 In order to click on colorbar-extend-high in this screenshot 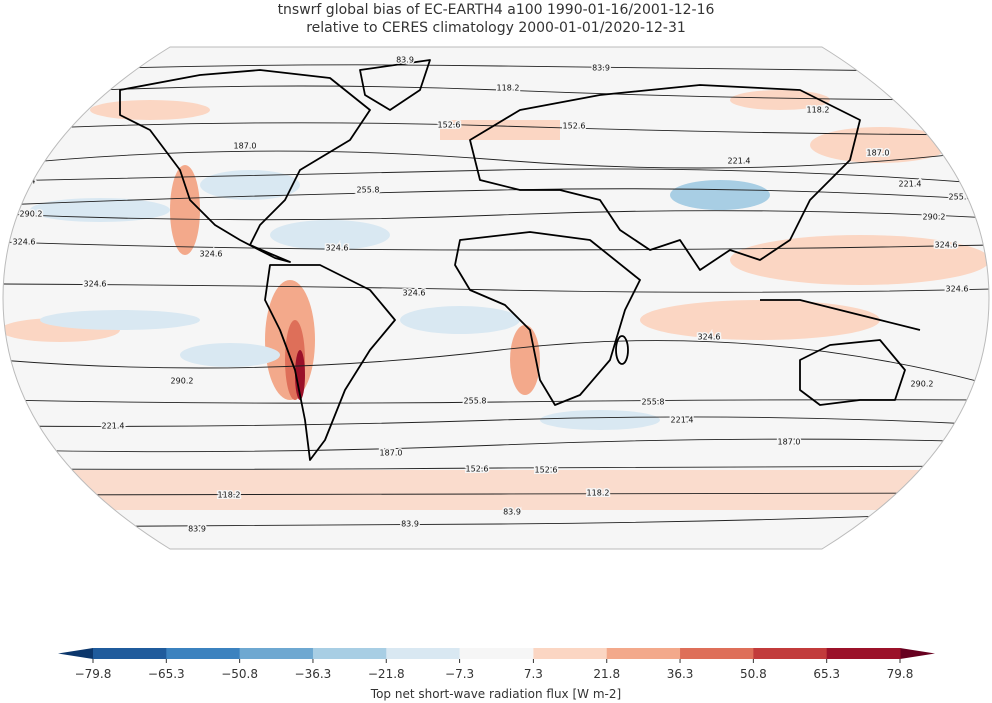, I will do `click(917, 653)`.